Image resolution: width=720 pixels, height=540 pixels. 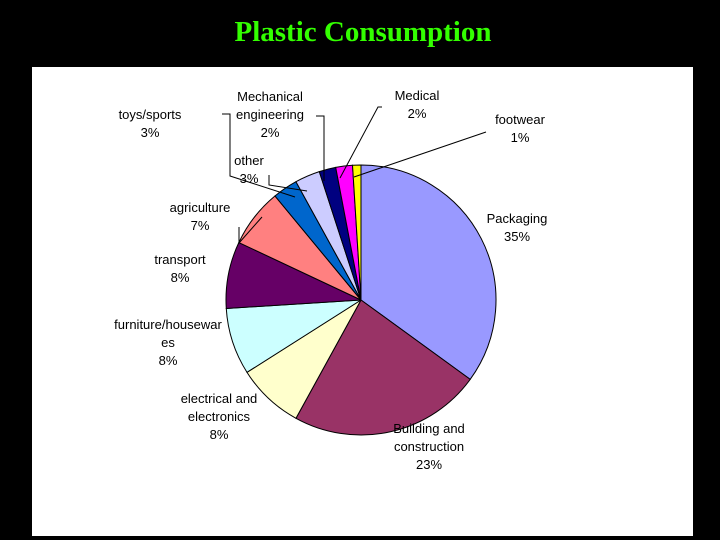 What do you see at coordinates (200, 216) in the screenshot?
I see `slice-label-agriculture: agriculture 7%` at bounding box center [200, 216].